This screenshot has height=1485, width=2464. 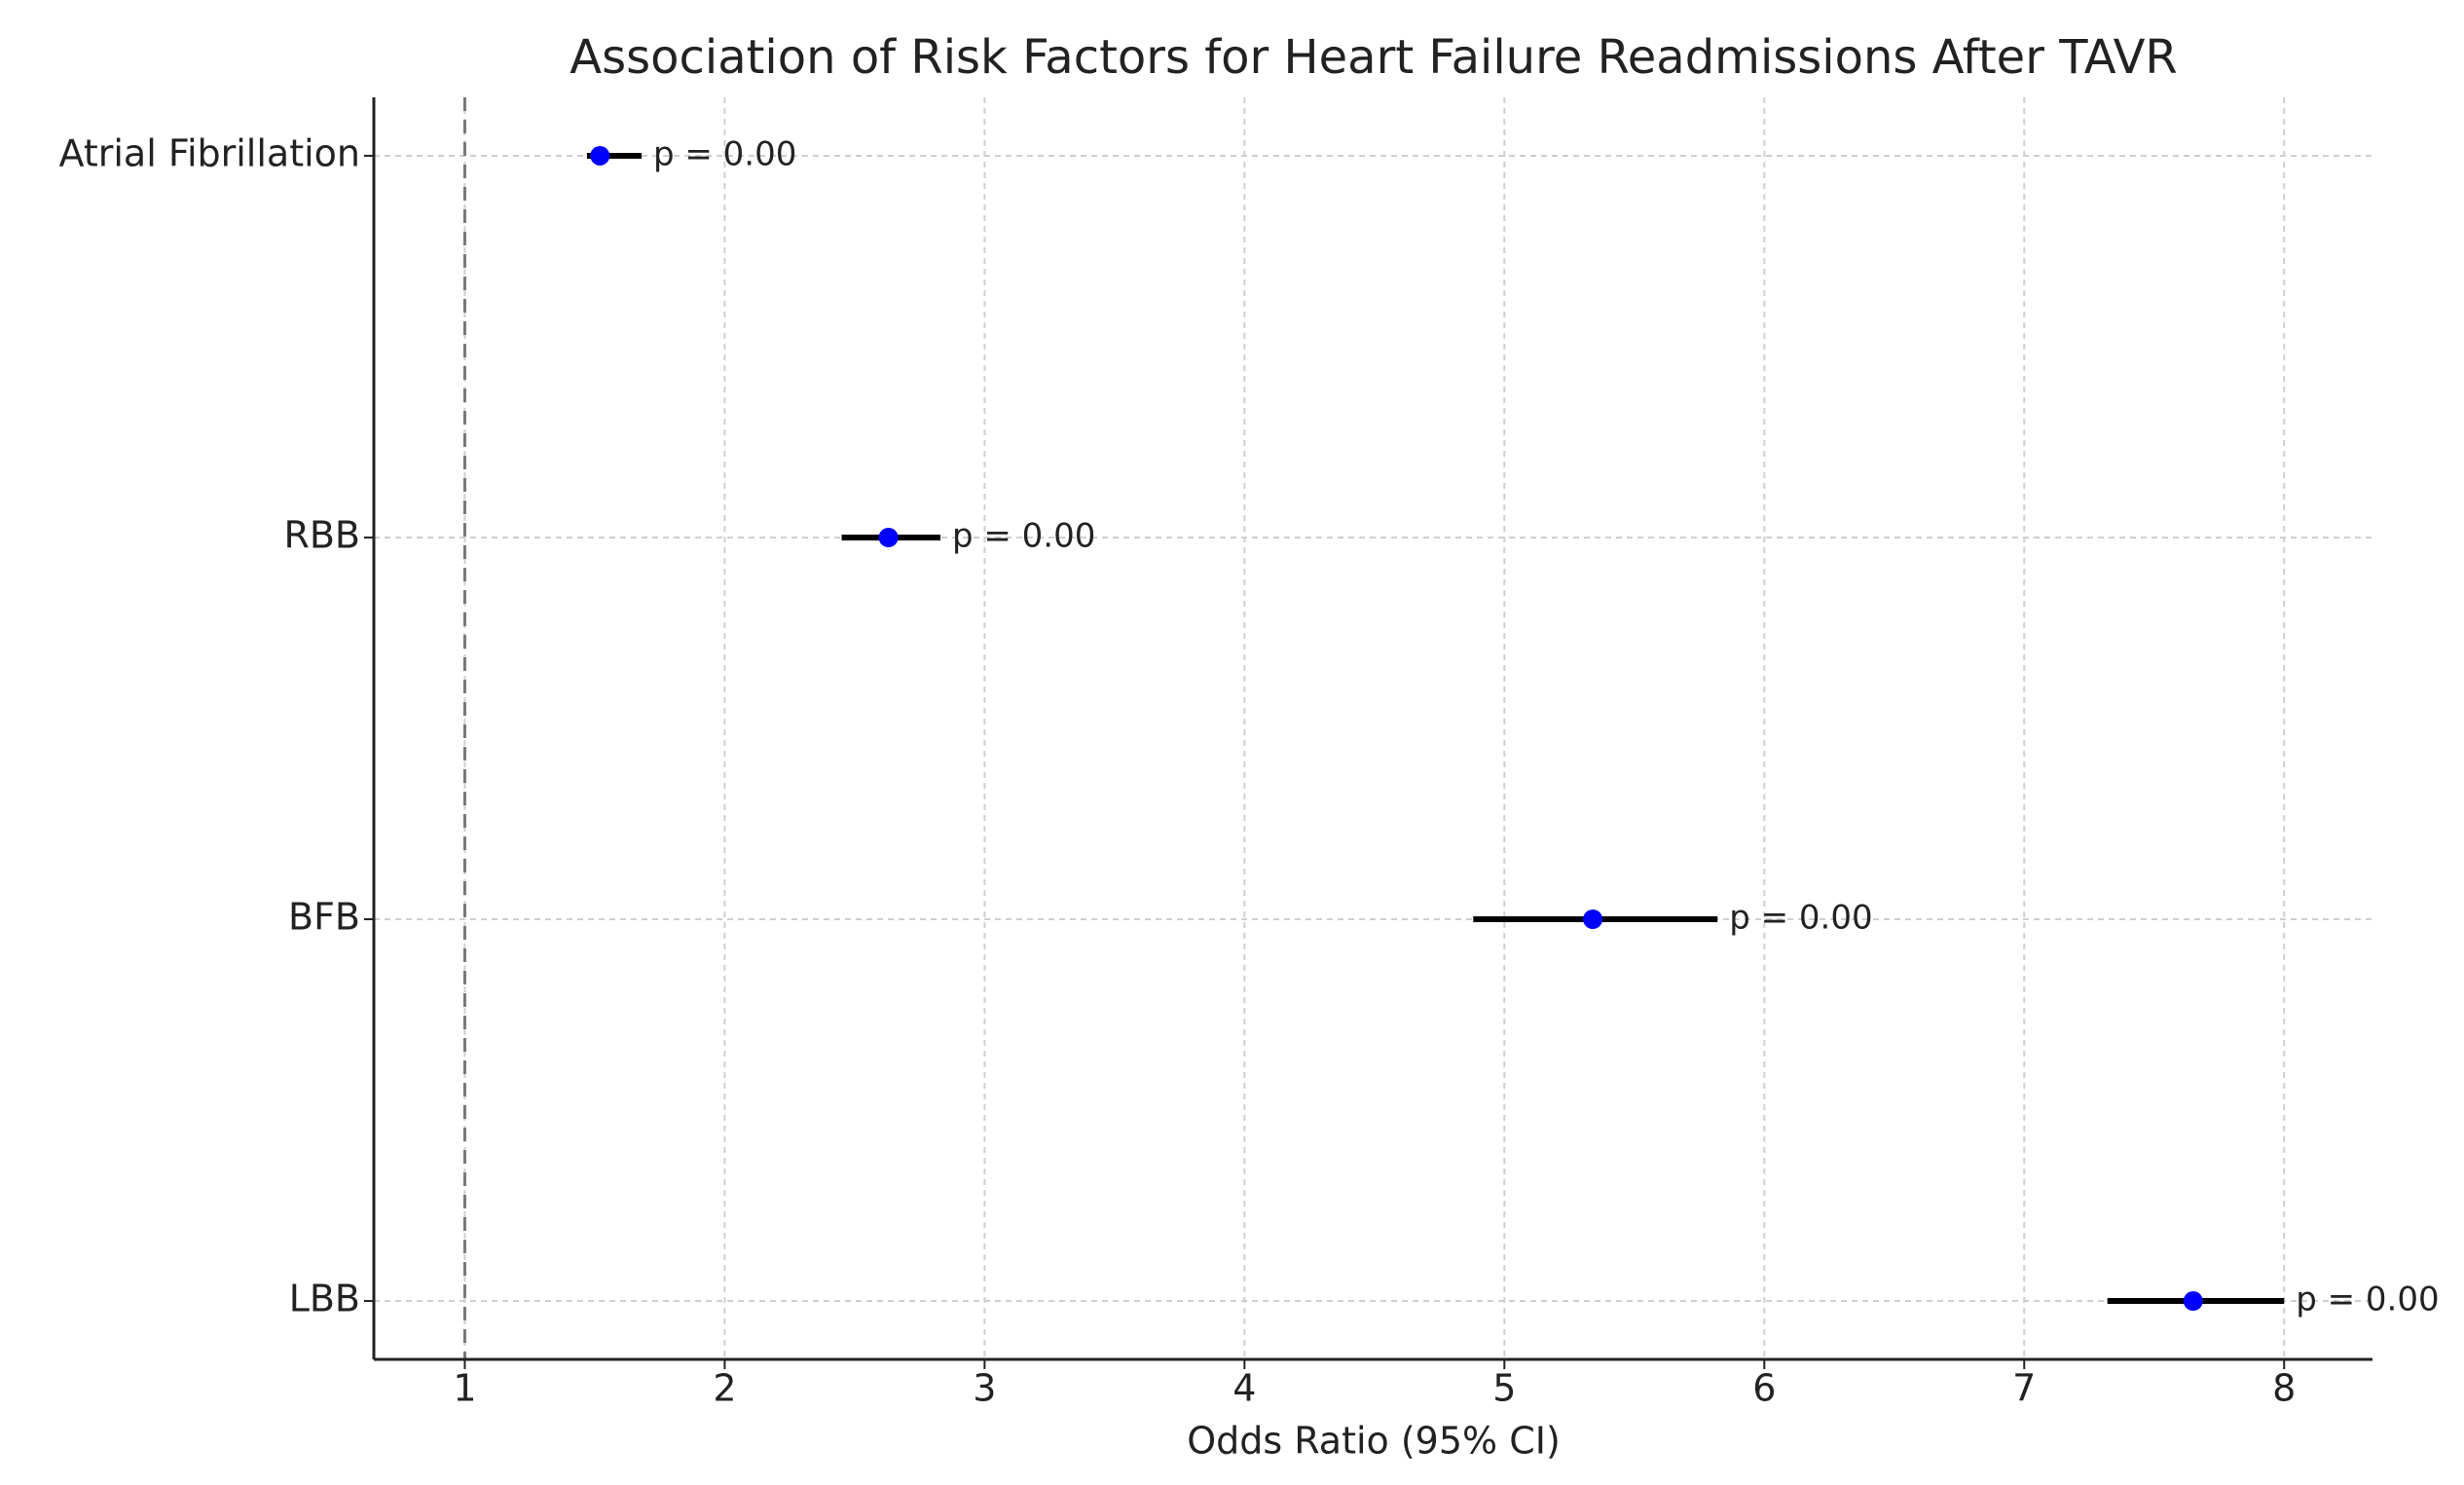 I want to click on y-tick-label: BFB, so click(x=324, y=918).